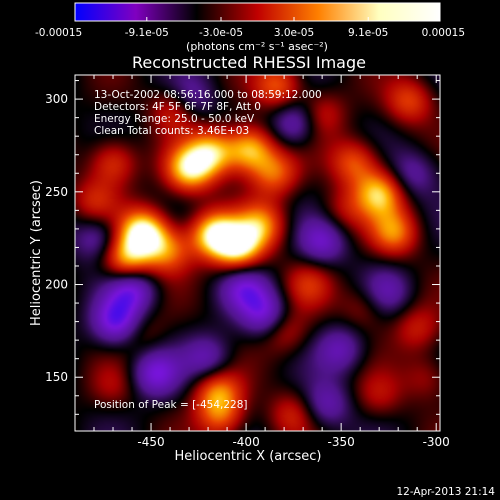  I want to click on peak-position-label: Position of Peak = [-454,228], so click(171, 405).